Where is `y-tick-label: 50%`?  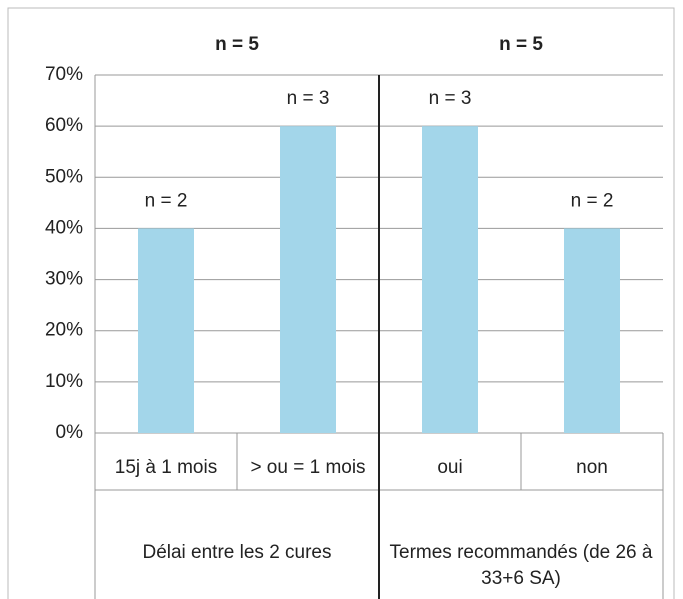
y-tick-label: 50% is located at coordinates (64, 176).